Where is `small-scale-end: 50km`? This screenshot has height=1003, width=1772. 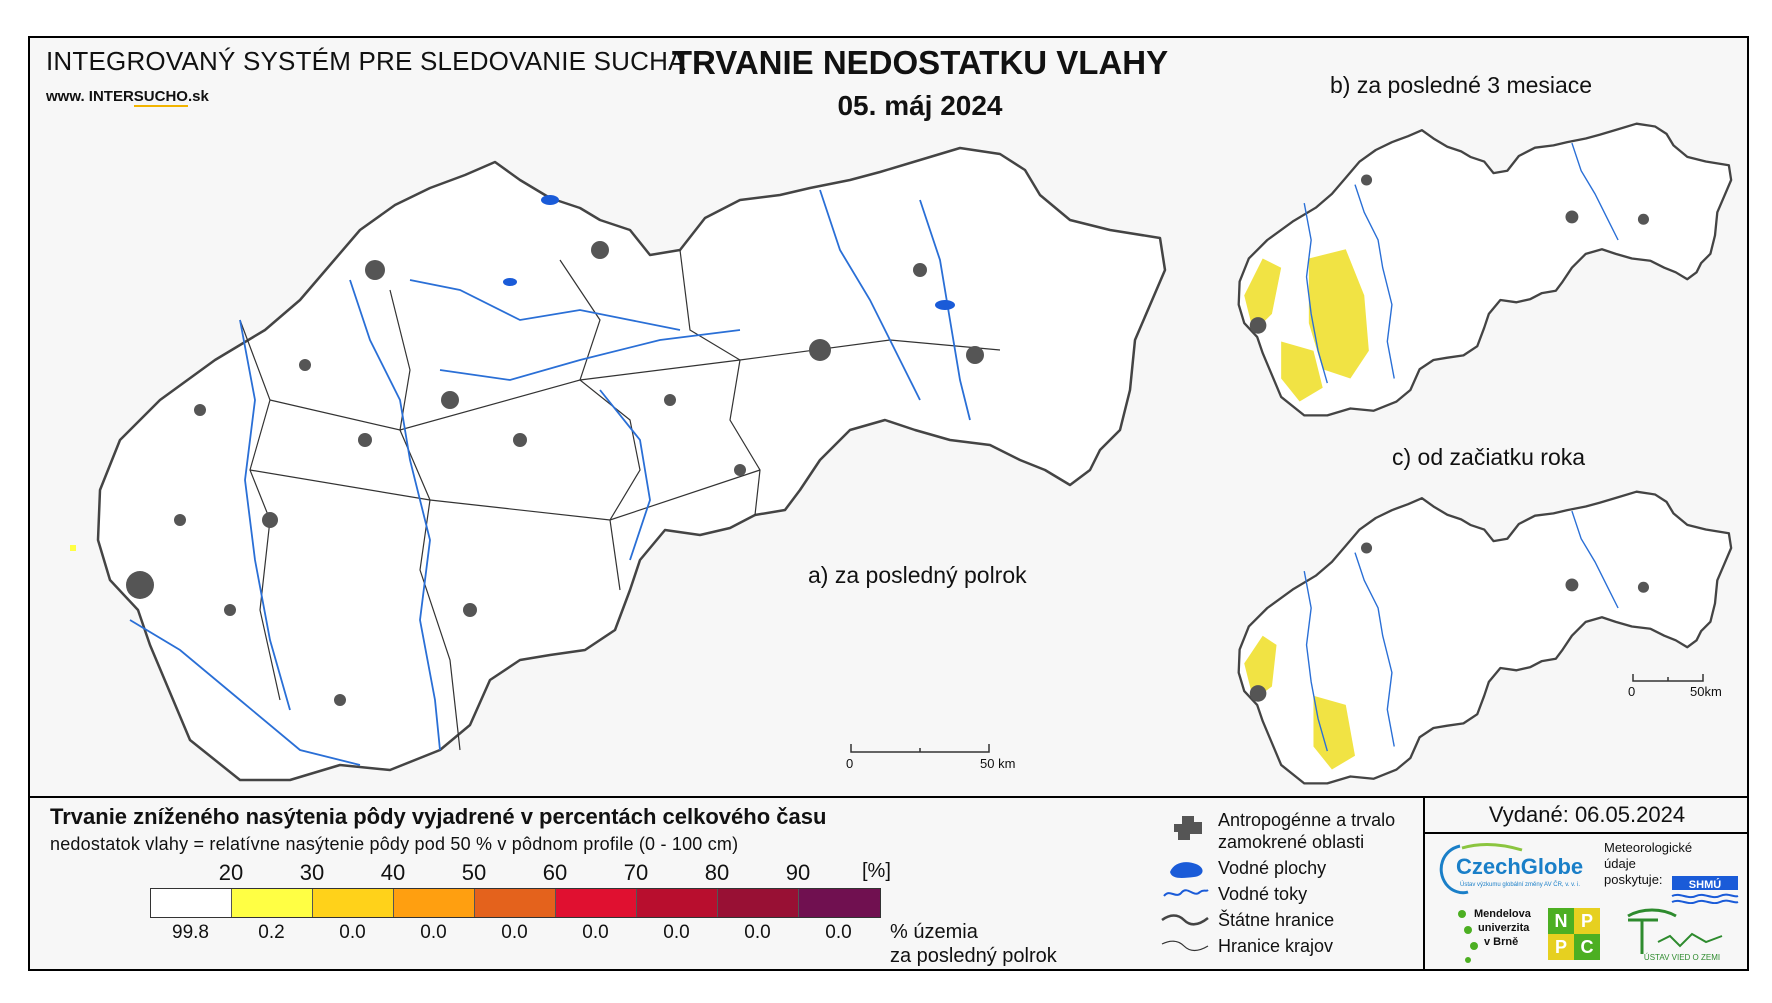
small-scale-end: 50km is located at coordinates (1706, 691).